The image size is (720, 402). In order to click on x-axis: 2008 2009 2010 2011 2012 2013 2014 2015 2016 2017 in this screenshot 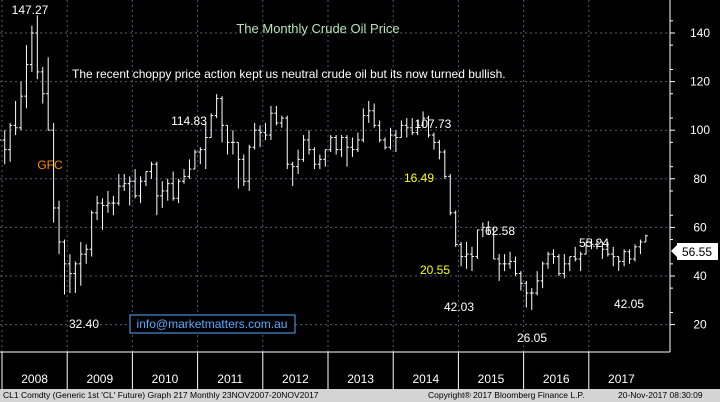, I will do `click(335, 370)`.